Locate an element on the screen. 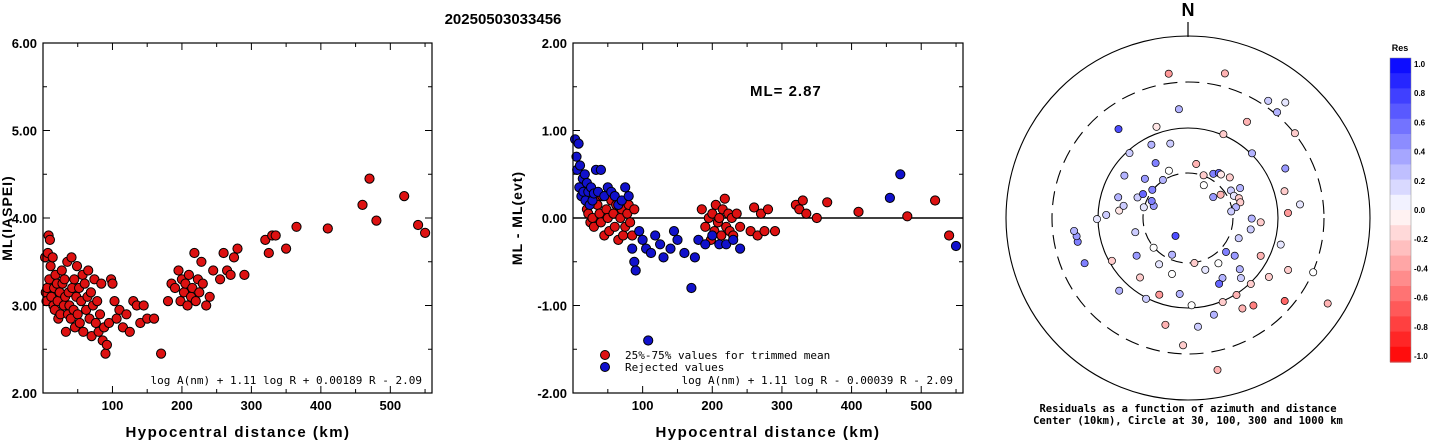 The height and width of the screenshot is (441, 1437). colorbar-tick-label: 0.0 is located at coordinates (1420, 210).